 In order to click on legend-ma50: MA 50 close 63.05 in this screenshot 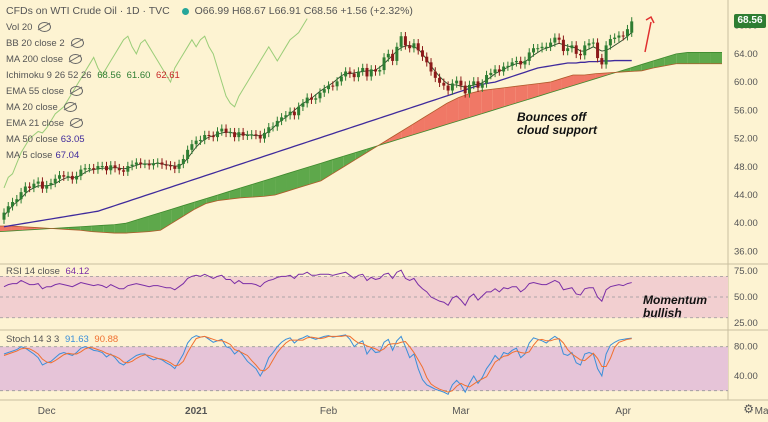, I will do `click(45, 139)`.